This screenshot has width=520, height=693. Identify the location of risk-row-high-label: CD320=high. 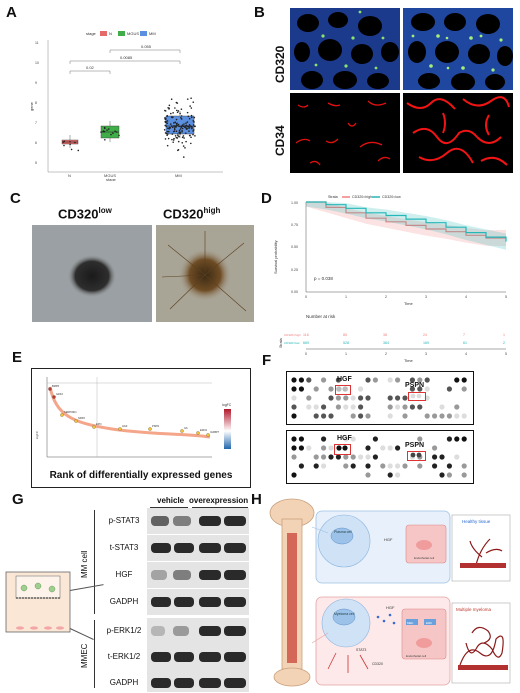
(292, 335).